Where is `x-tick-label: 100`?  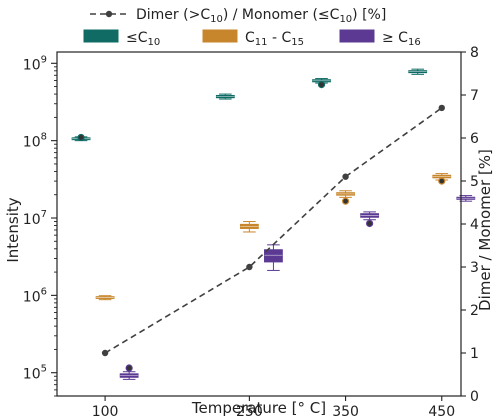
x-tick-label: 100 is located at coordinates (105, 412).